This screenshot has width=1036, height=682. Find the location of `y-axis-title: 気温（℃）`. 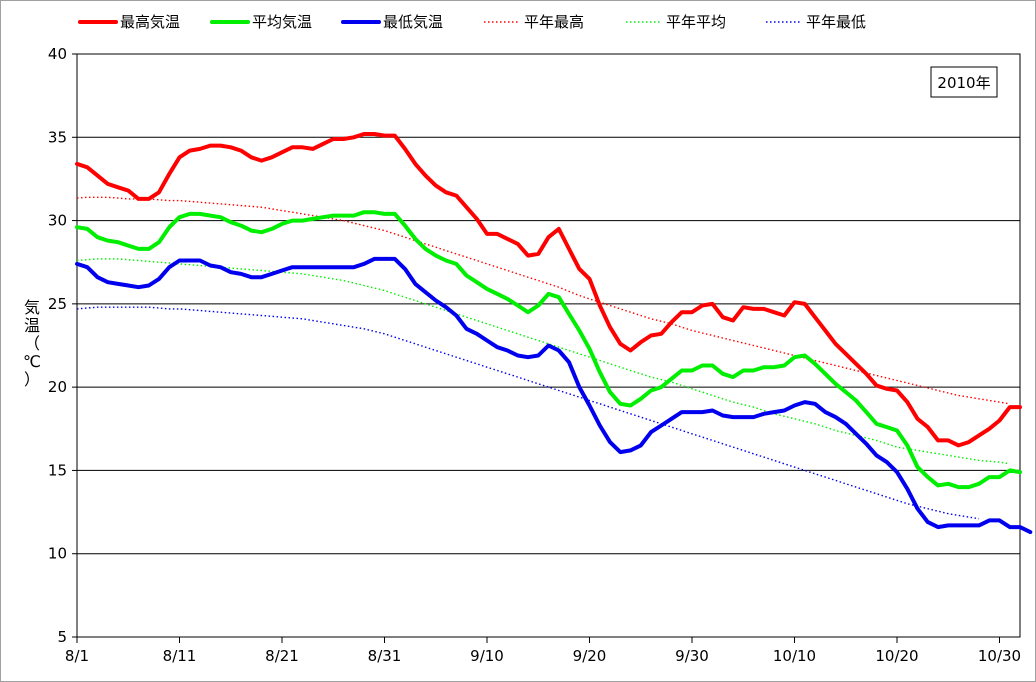

y-axis-title: 気温（℃） is located at coordinates (32, 343).